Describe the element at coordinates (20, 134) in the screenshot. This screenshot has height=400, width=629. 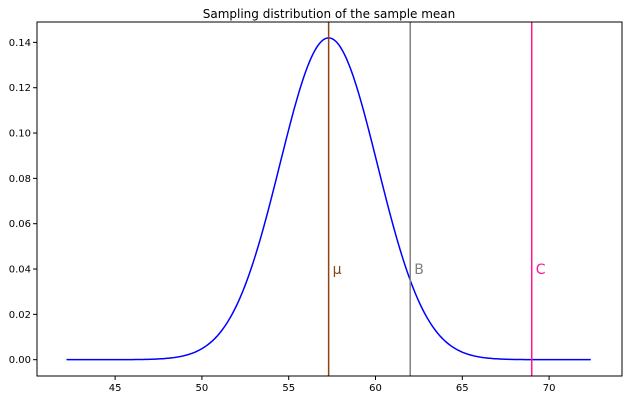
I see `y-tick-label: 0.10` at that location.